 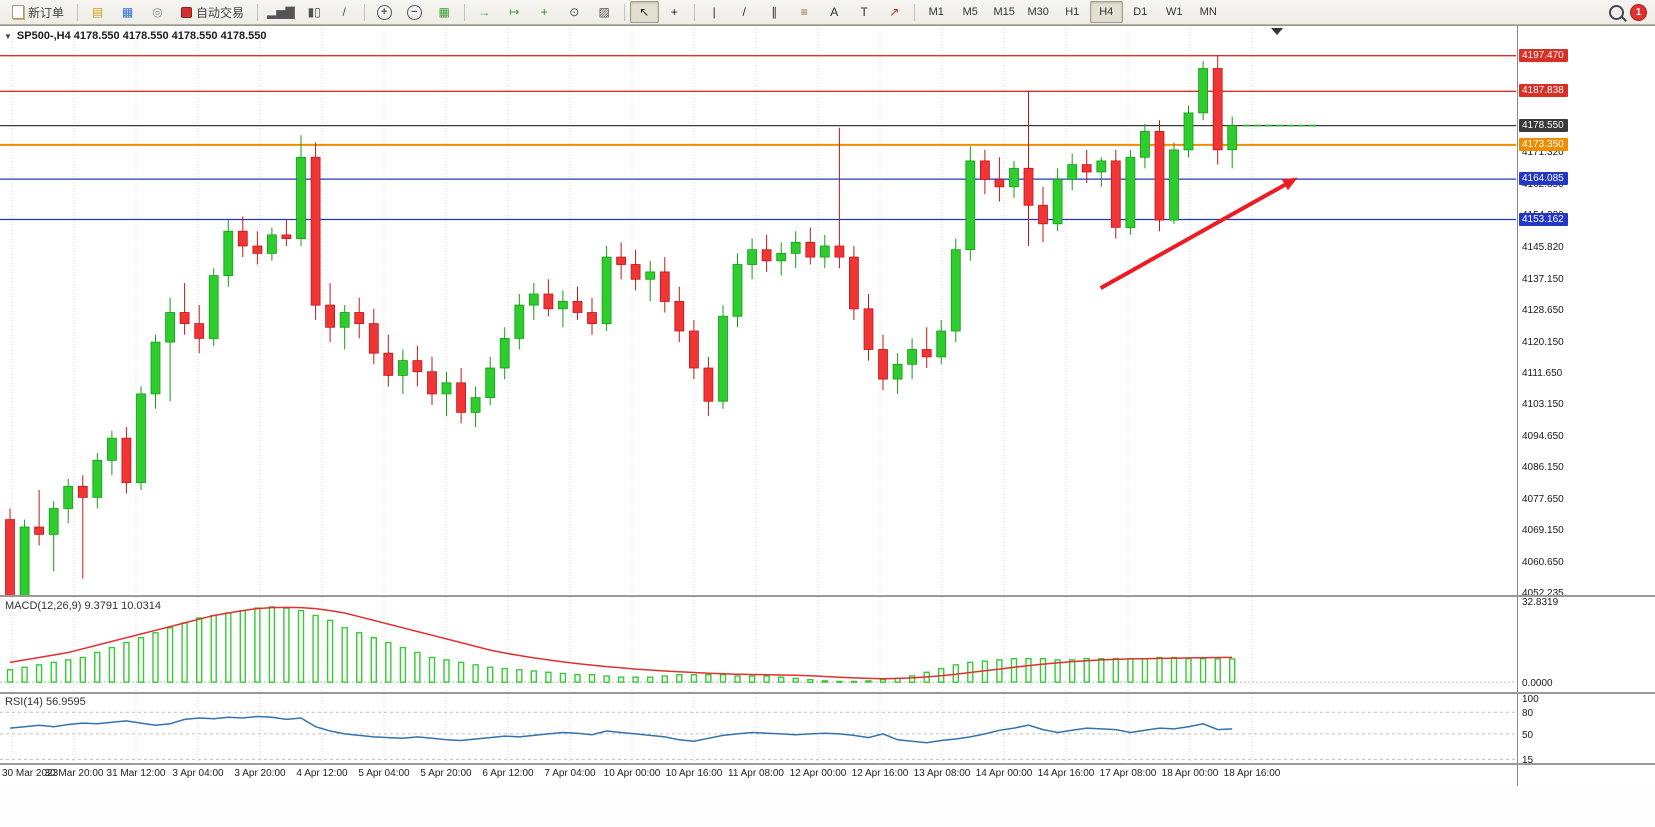 I want to click on price-line-label: 4187.838, so click(x=1543, y=90).